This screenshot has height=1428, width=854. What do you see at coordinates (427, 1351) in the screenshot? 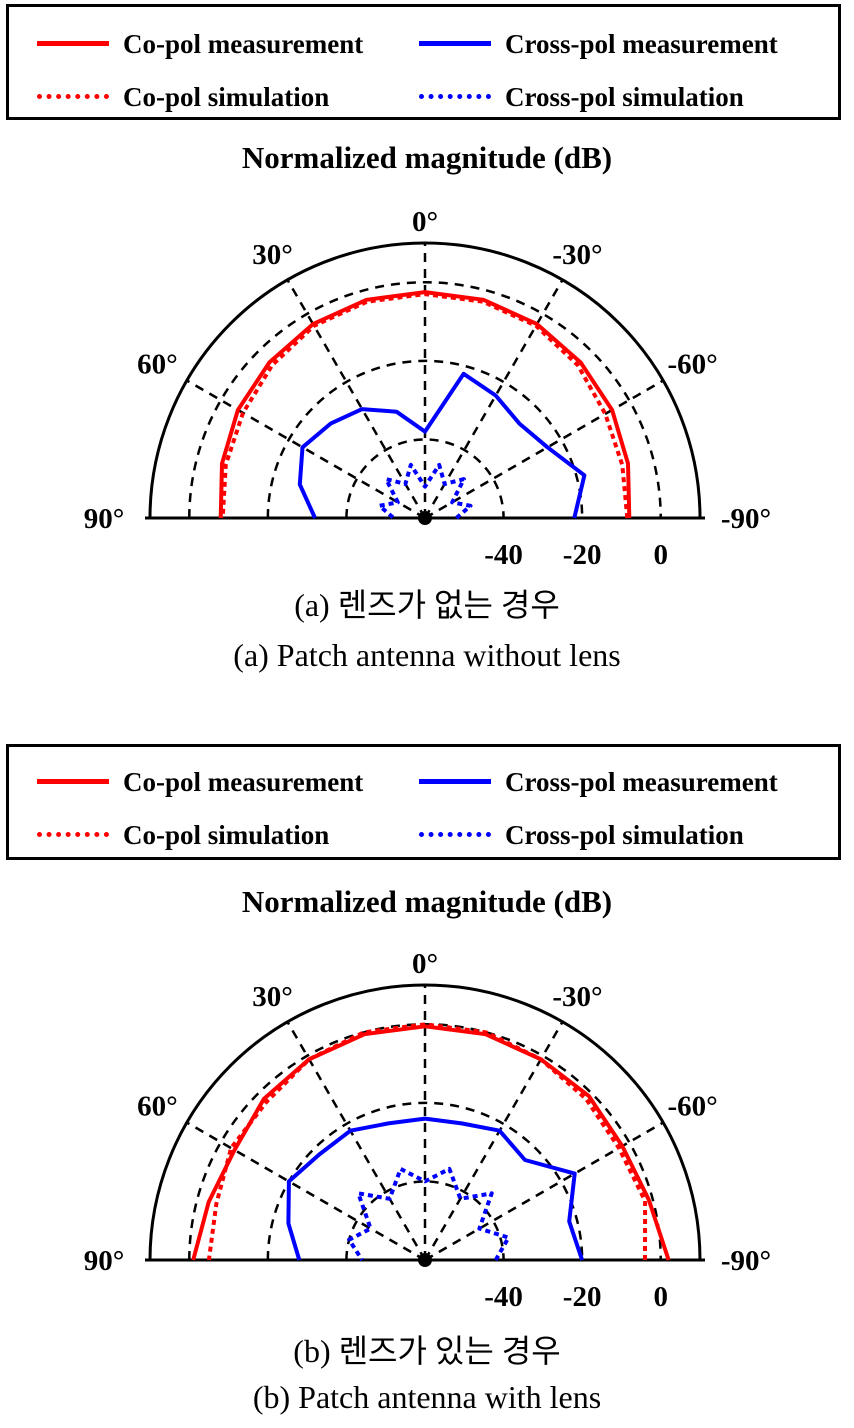
I see `caption-ko-b: (b) 렌즈가 있는 경우` at bounding box center [427, 1351].